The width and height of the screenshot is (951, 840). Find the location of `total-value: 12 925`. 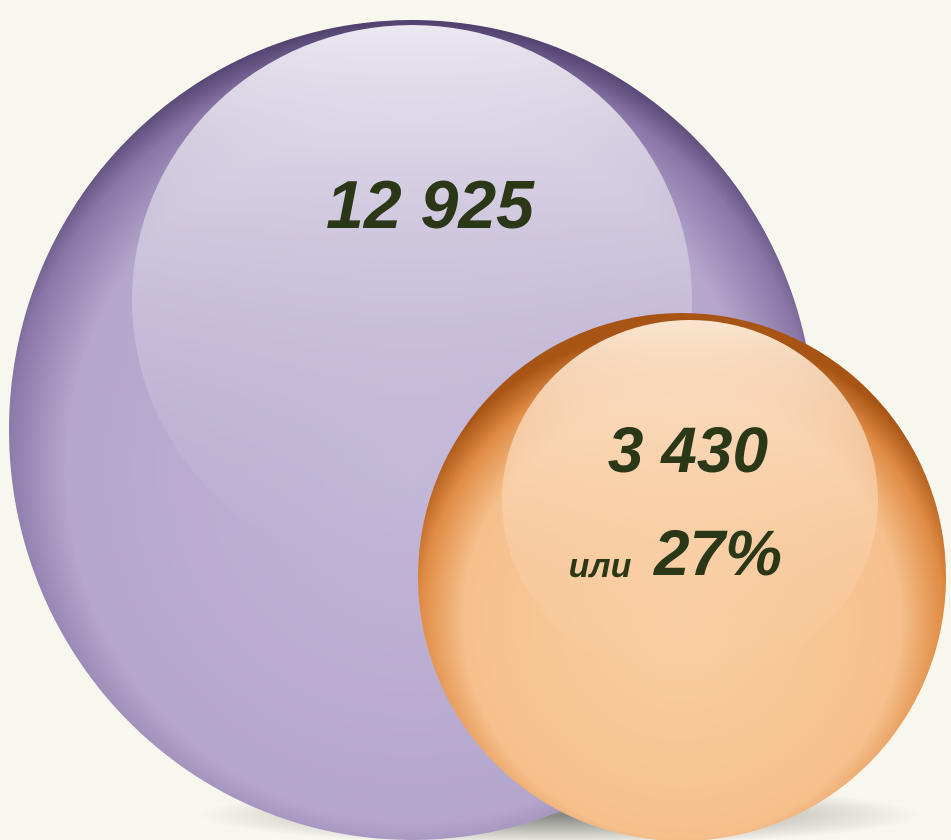

total-value: 12 925 is located at coordinates (430, 205).